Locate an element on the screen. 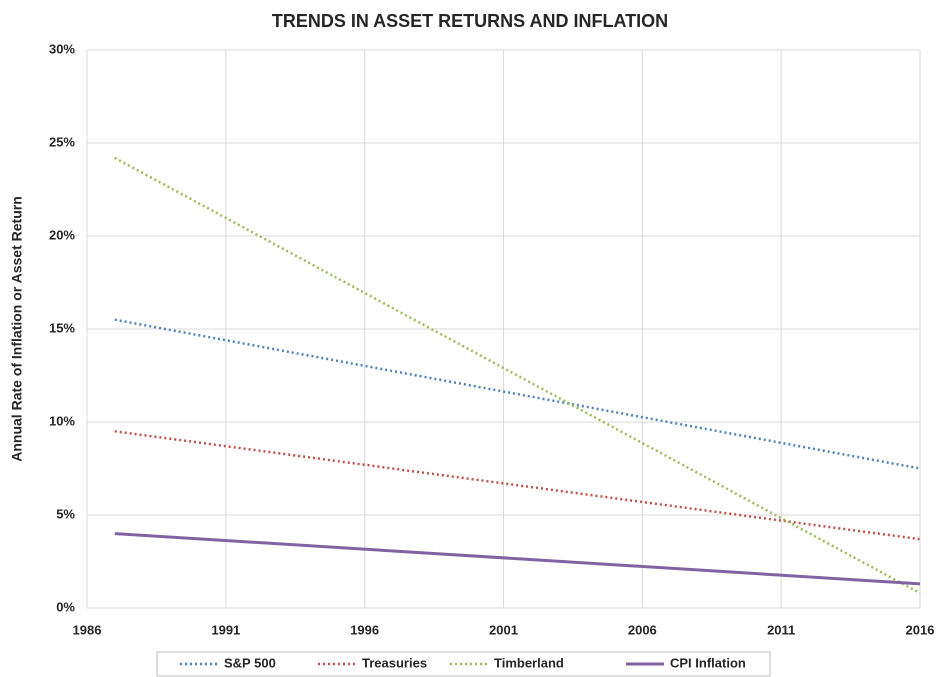 The width and height of the screenshot is (940, 677). chart-title: TRENDS IN ASSET RETURNS AND INFLATION is located at coordinates (470, 21).